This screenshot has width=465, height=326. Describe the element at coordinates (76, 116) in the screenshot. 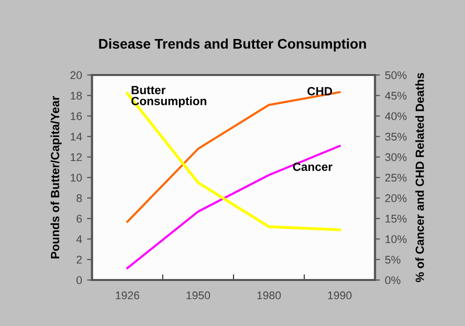

I see `y-tick-label: 16` at that location.